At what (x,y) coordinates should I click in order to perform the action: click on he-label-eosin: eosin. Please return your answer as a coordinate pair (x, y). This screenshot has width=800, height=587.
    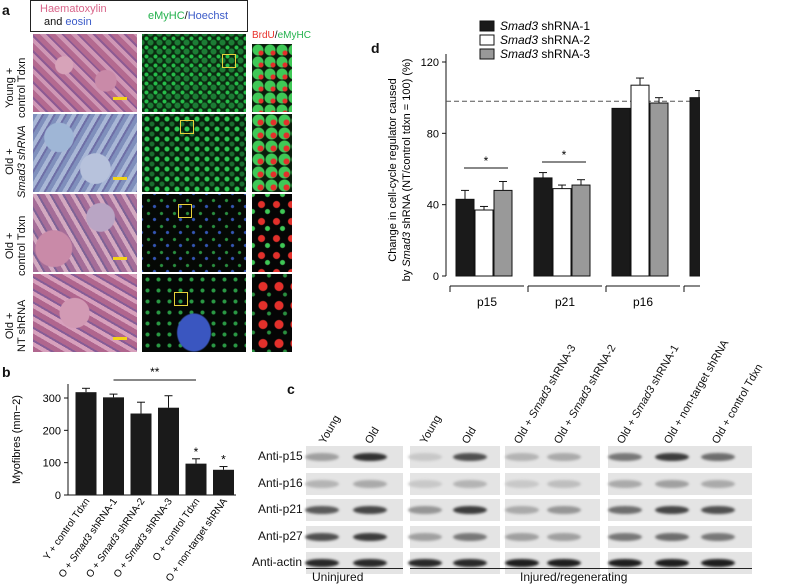
    Looking at the image, I should click on (78, 22).